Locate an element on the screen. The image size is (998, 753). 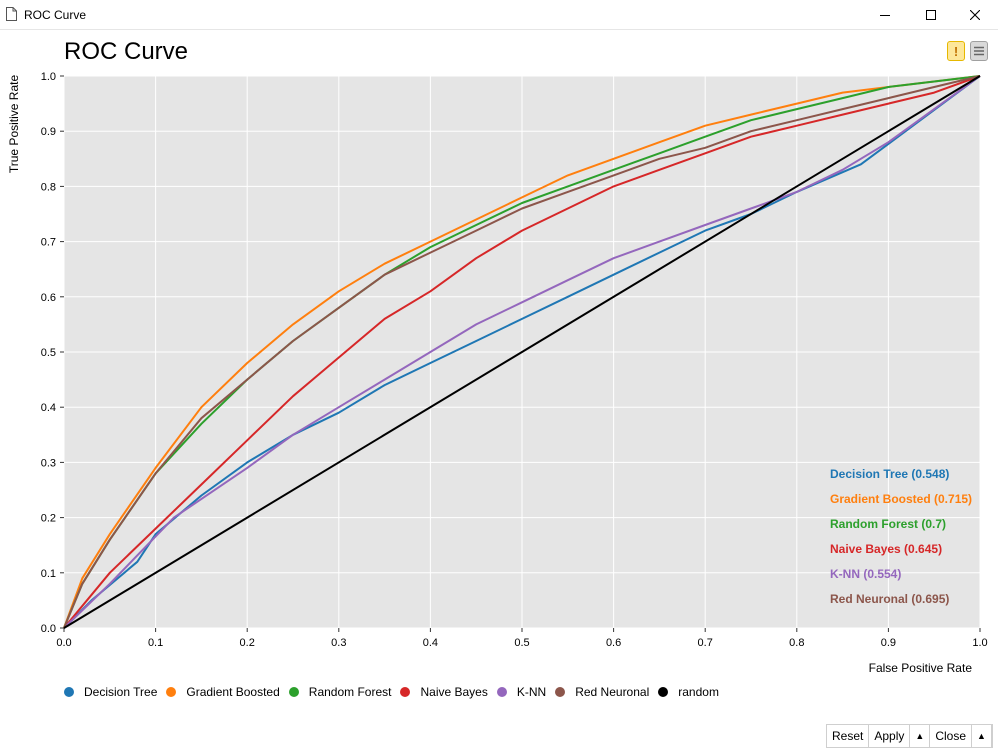
legend-label: Red Neuronal is located at coordinates (612, 692).